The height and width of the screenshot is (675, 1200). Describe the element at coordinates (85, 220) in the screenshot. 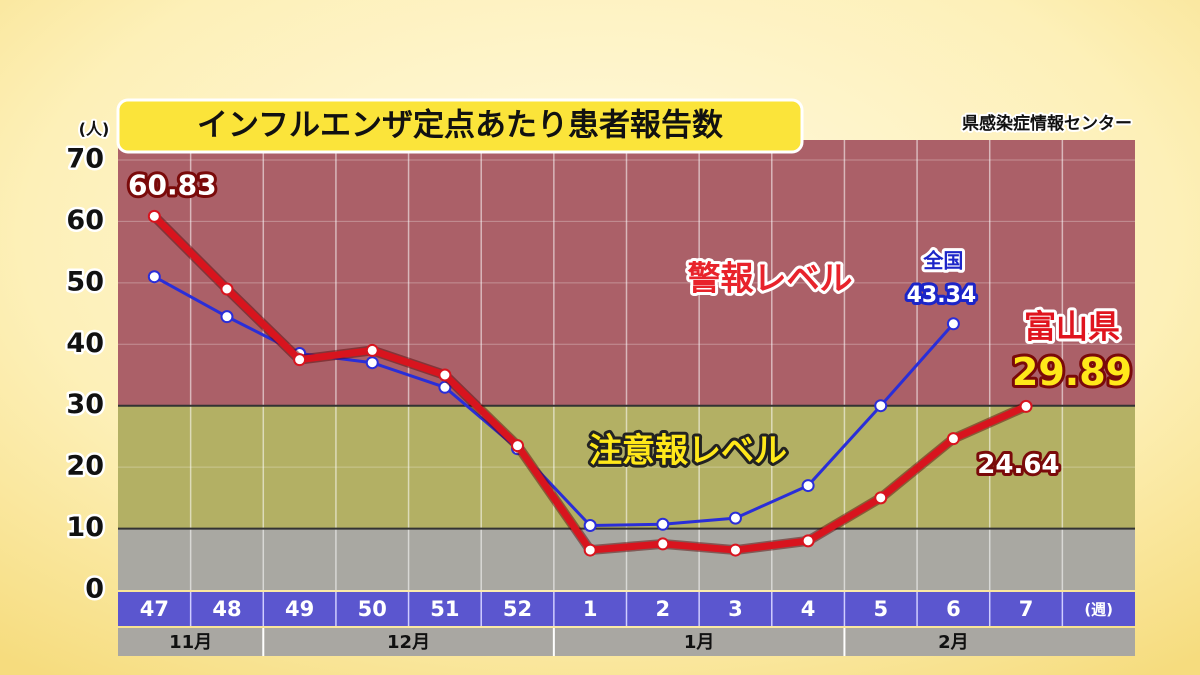

I see `y-tick-label: 60` at that location.